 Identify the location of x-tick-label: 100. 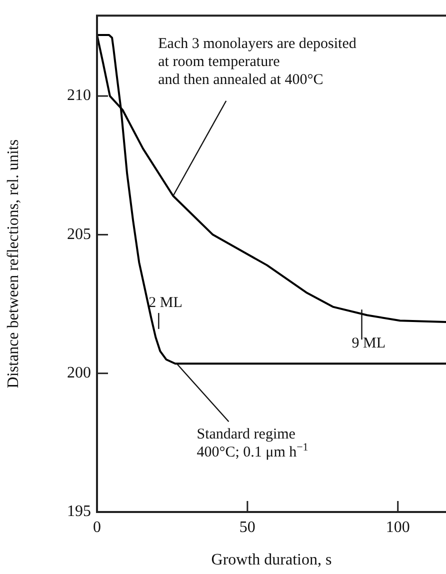
(398, 527).